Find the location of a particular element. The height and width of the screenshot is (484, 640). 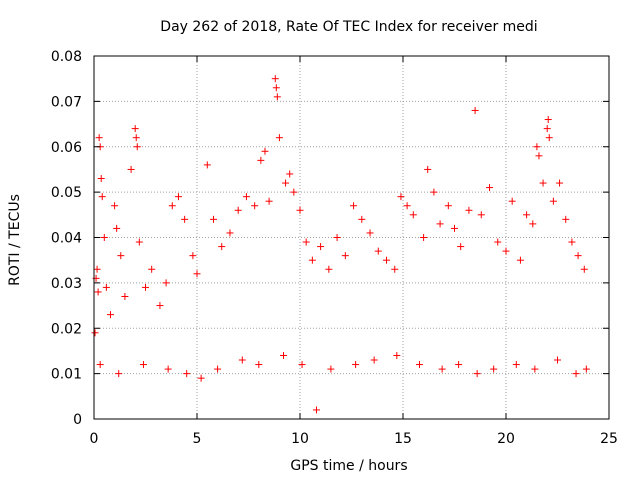

y-tick-label: 0 is located at coordinates (77, 420).